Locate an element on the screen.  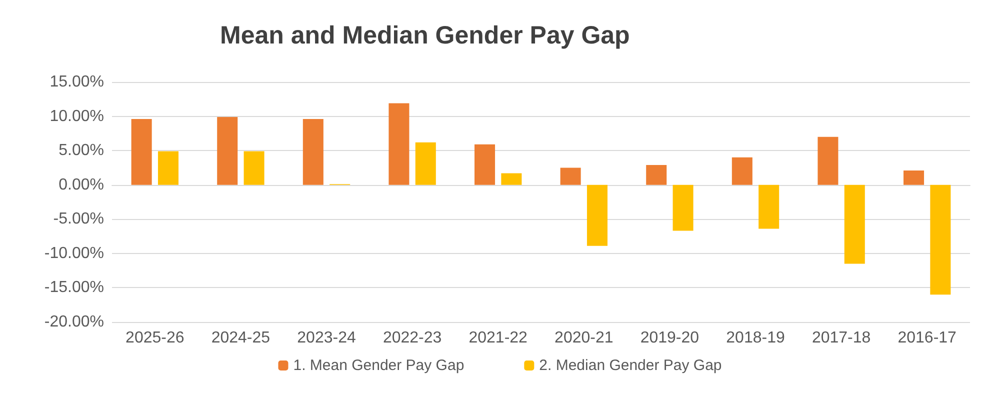
y-tick-label: -20.00% is located at coordinates (74, 322).